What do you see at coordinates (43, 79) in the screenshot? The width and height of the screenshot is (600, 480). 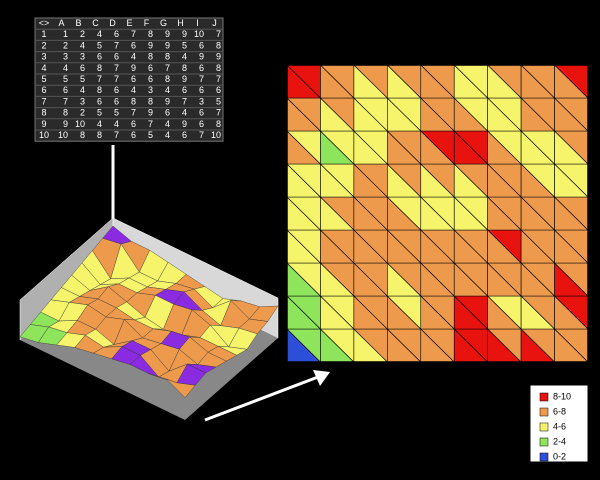 I see `row-header: 5` at bounding box center [43, 79].